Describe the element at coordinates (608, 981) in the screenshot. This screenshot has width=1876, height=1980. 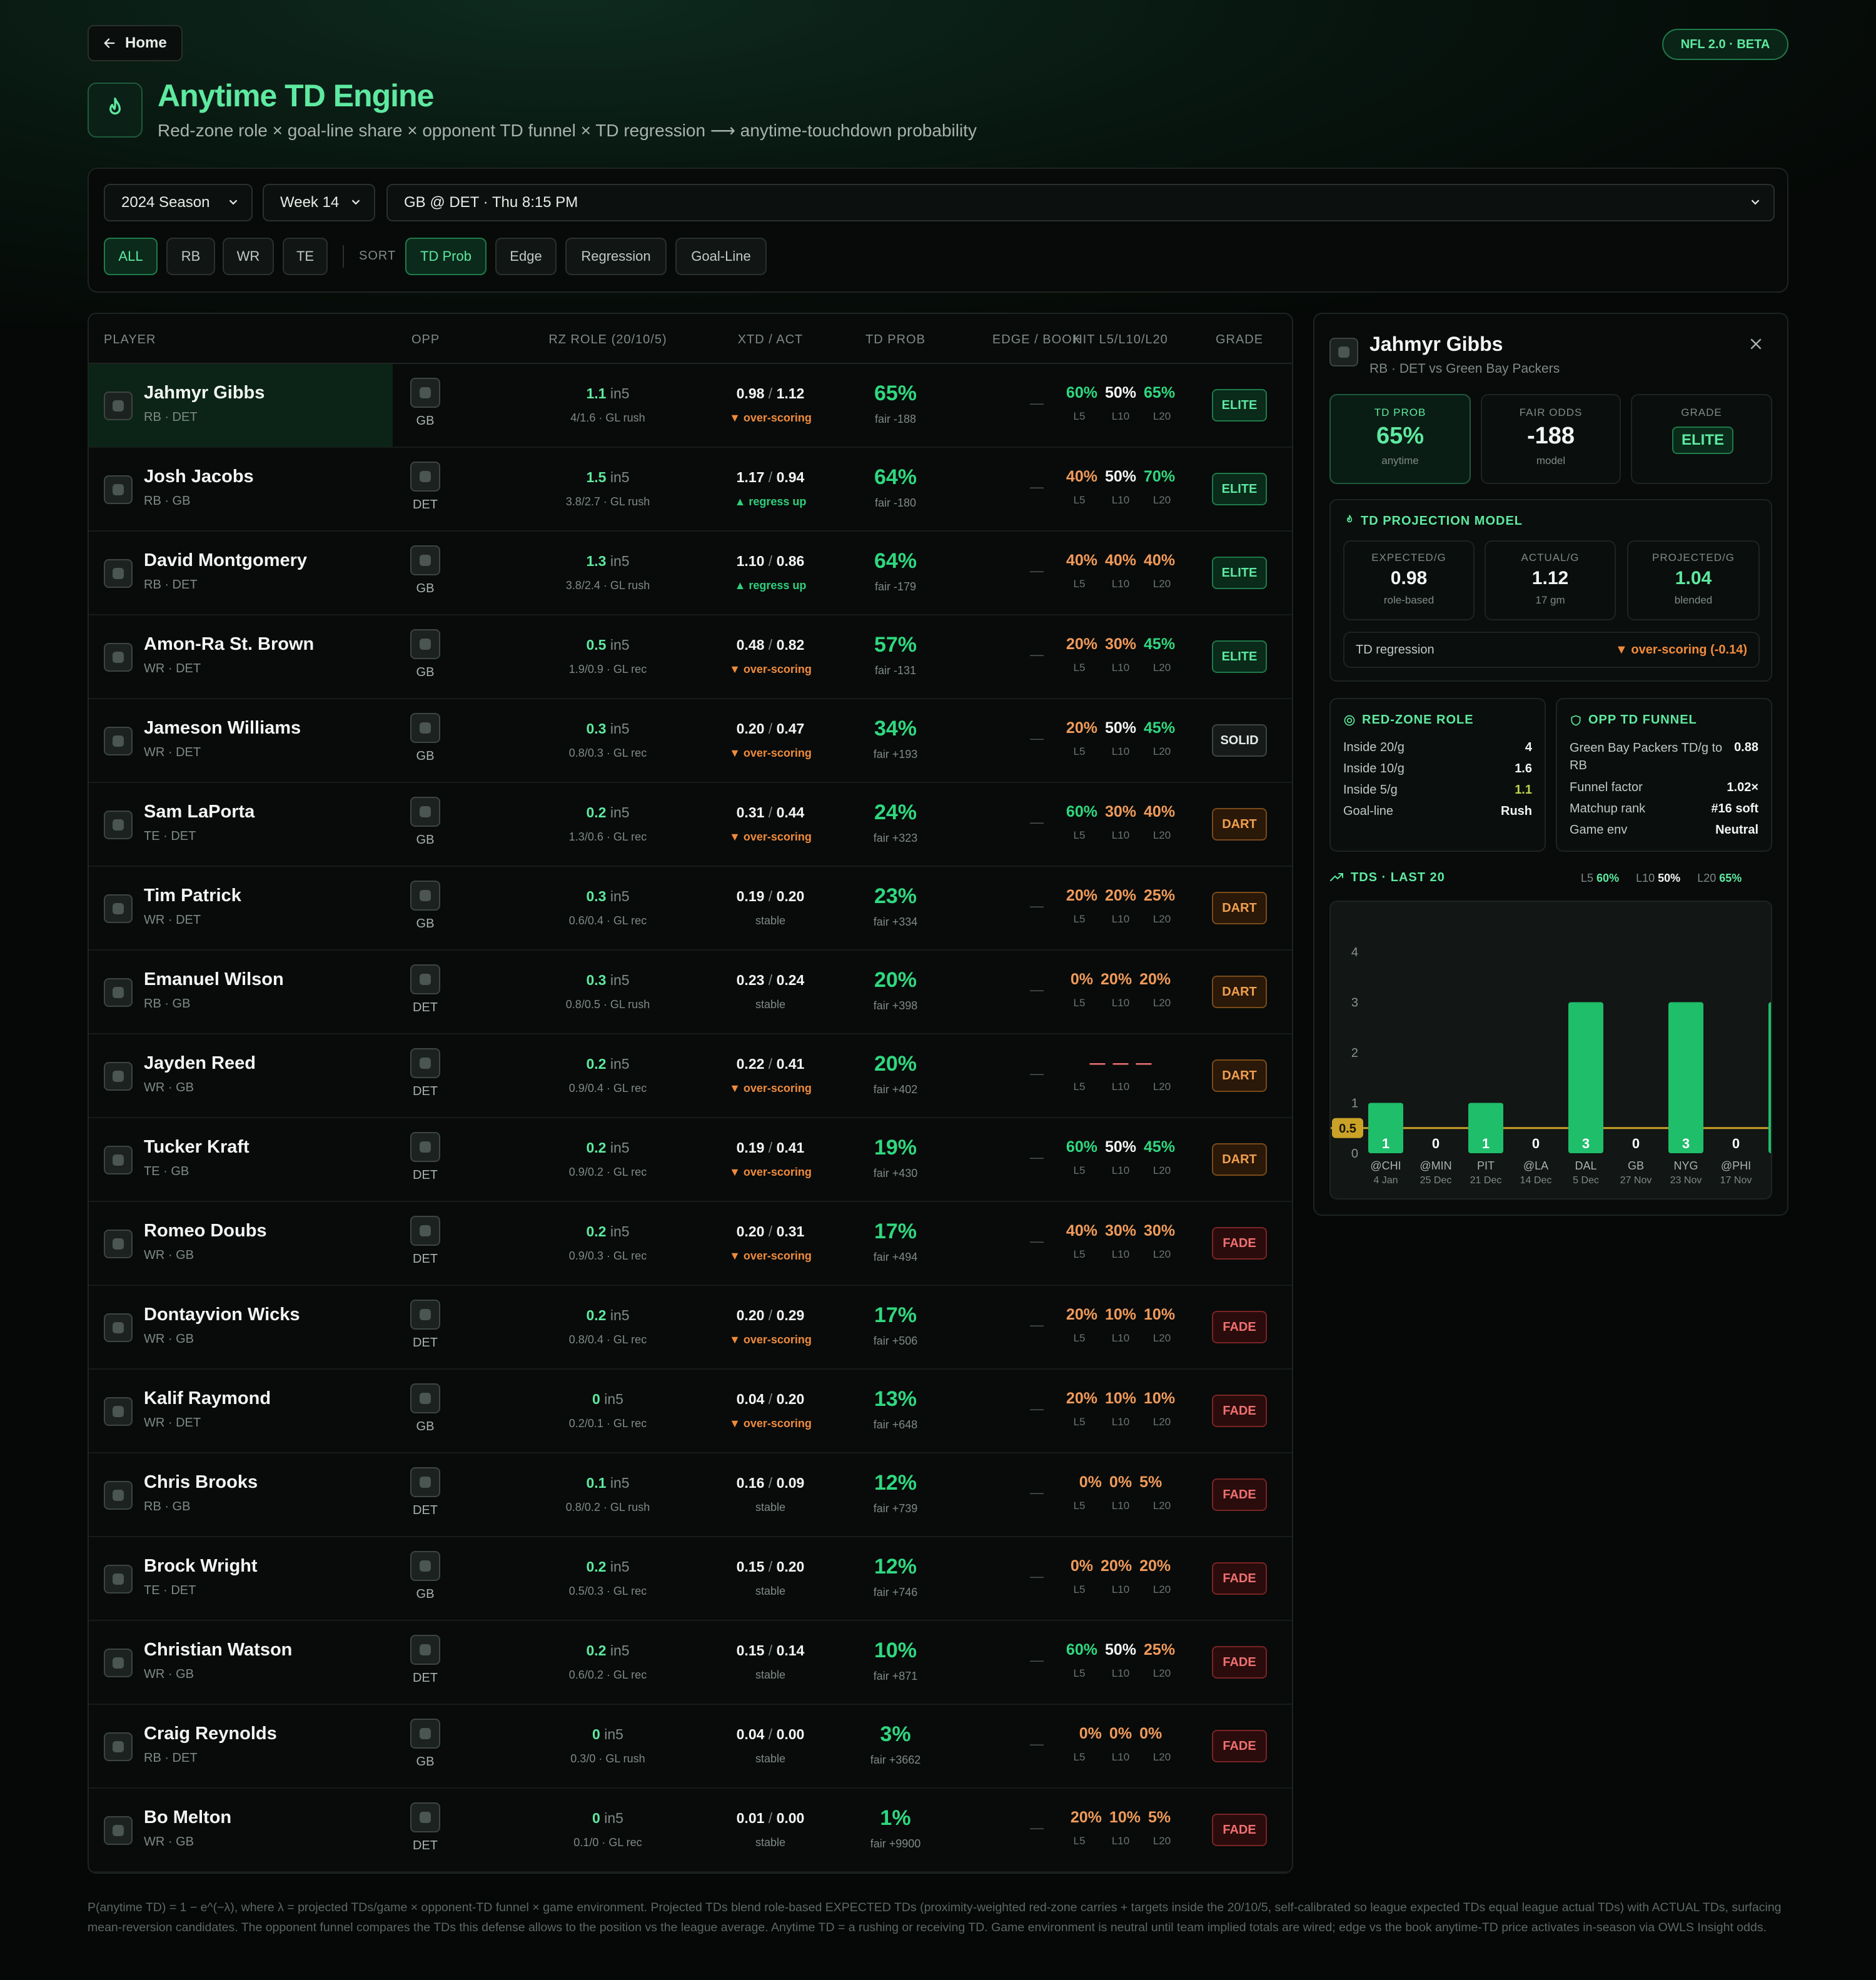
I see `rz-role: 0.3 in5` at that location.